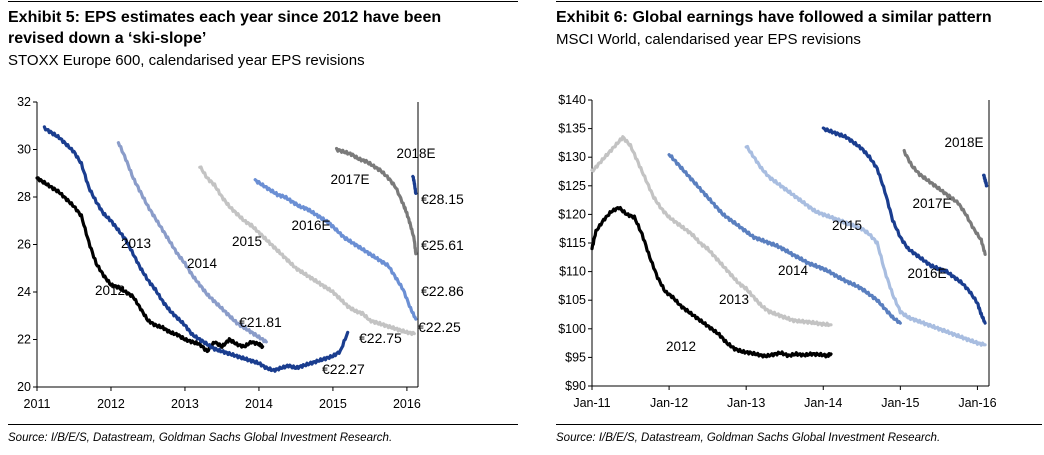  I want to click on x-tick-label: Jan-16, so click(977, 403).